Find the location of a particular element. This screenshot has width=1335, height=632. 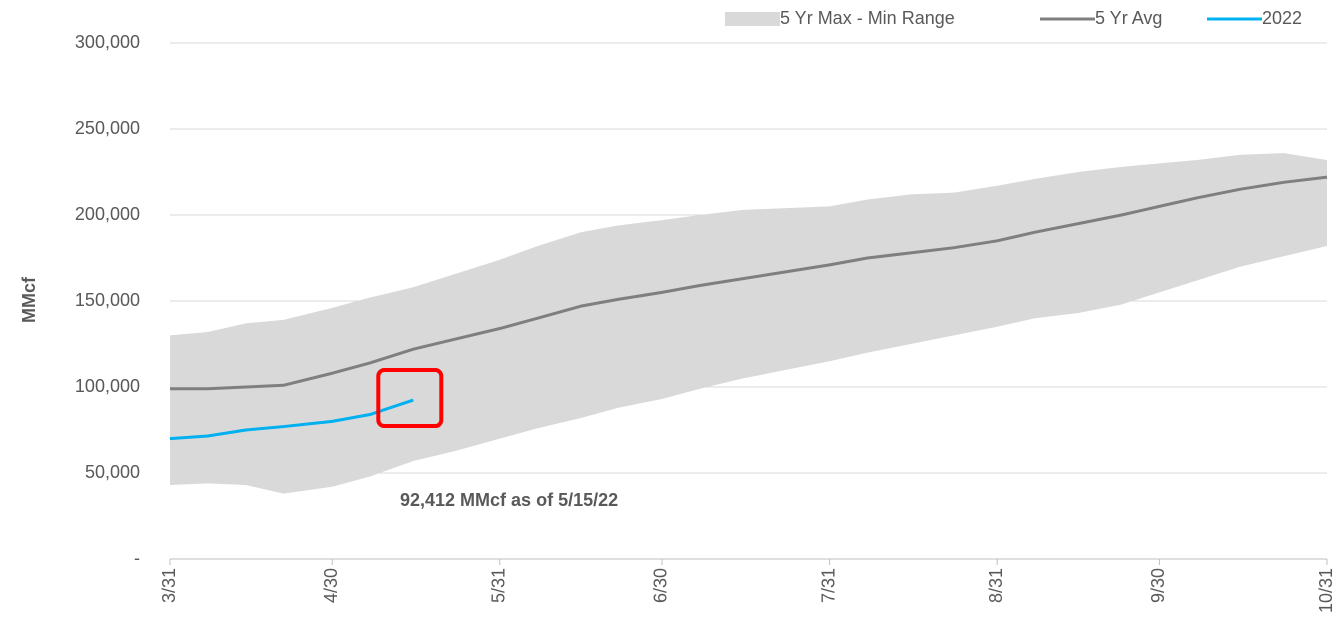

x-tick-label: 8/31 is located at coordinates (996, 585).